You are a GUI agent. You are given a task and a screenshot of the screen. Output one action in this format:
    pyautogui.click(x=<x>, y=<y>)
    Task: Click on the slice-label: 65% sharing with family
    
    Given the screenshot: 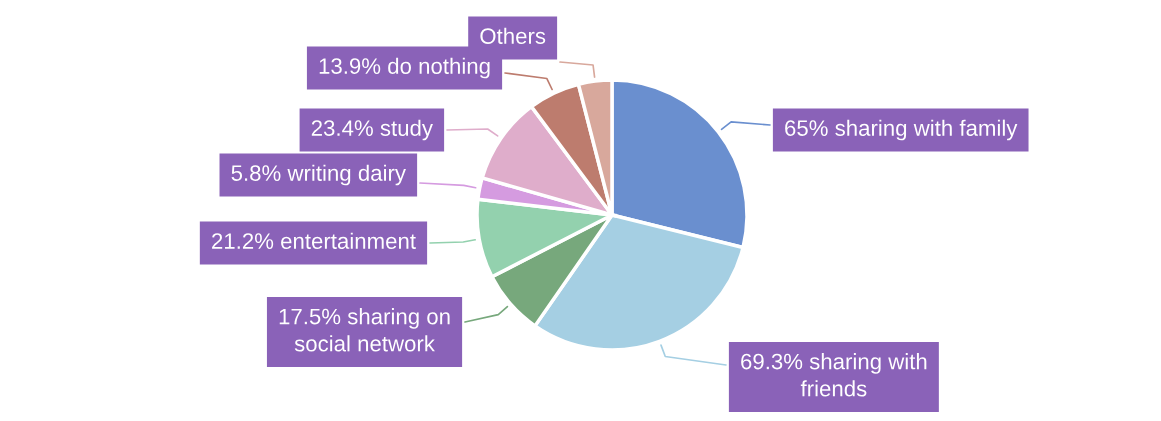 What is the action you would take?
    pyautogui.click(x=901, y=130)
    